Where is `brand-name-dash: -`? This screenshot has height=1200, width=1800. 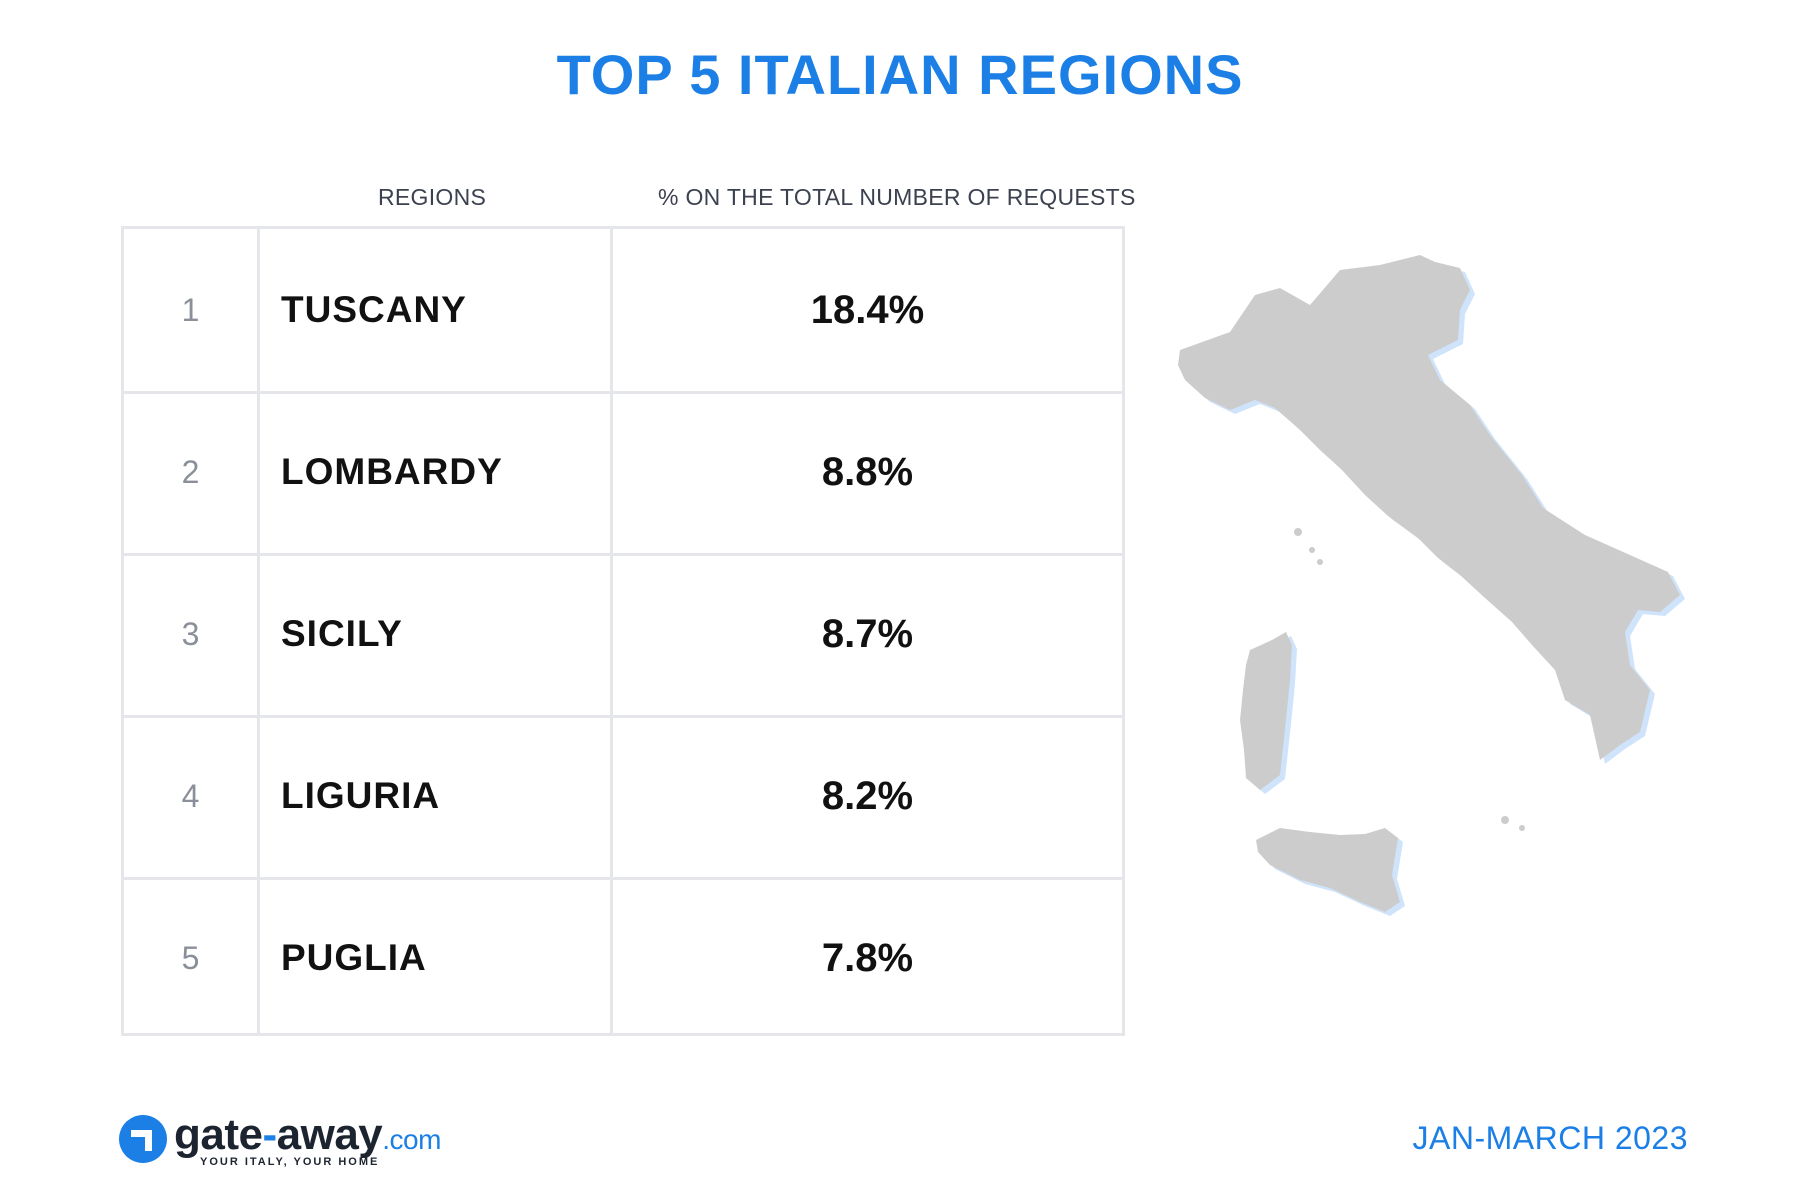 brand-name-dash: - is located at coordinates (269, 1134).